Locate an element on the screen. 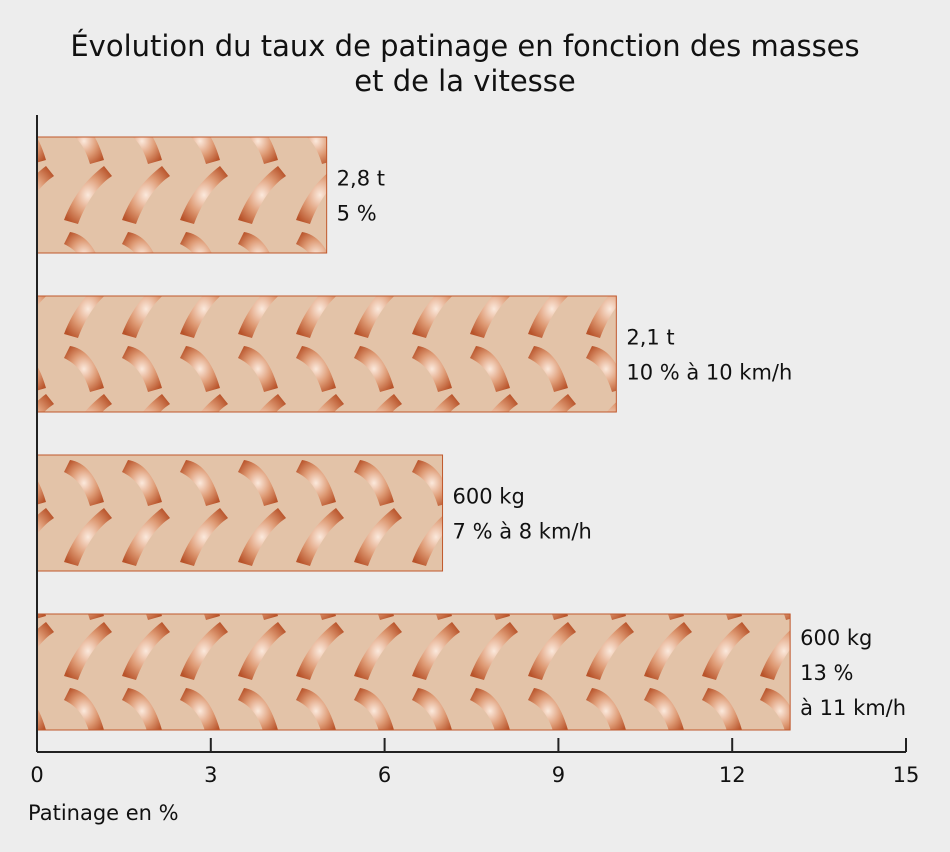  x-tick-label-0: 0 is located at coordinates (36, 775).